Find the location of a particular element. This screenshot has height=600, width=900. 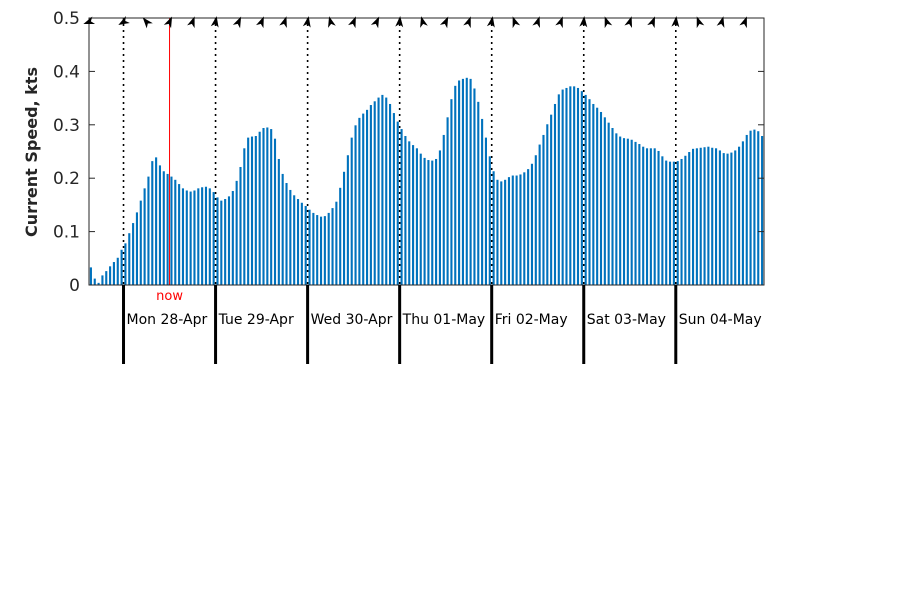

now-label: now is located at coordinates (169, 296).